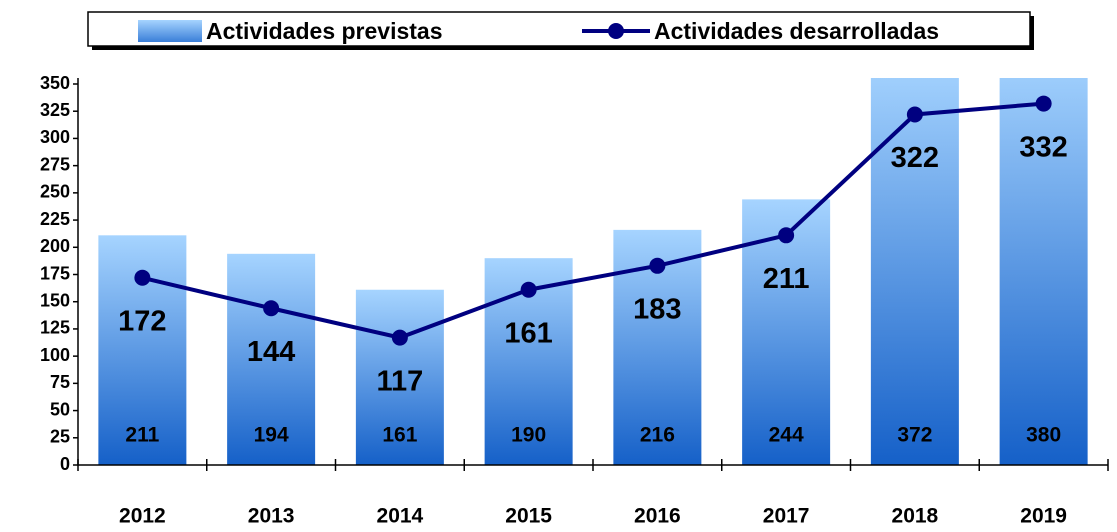 This screenshot has height=532, width=1117. I want to click on legend-label: Actividades desarrolladas, so click(796, 31).